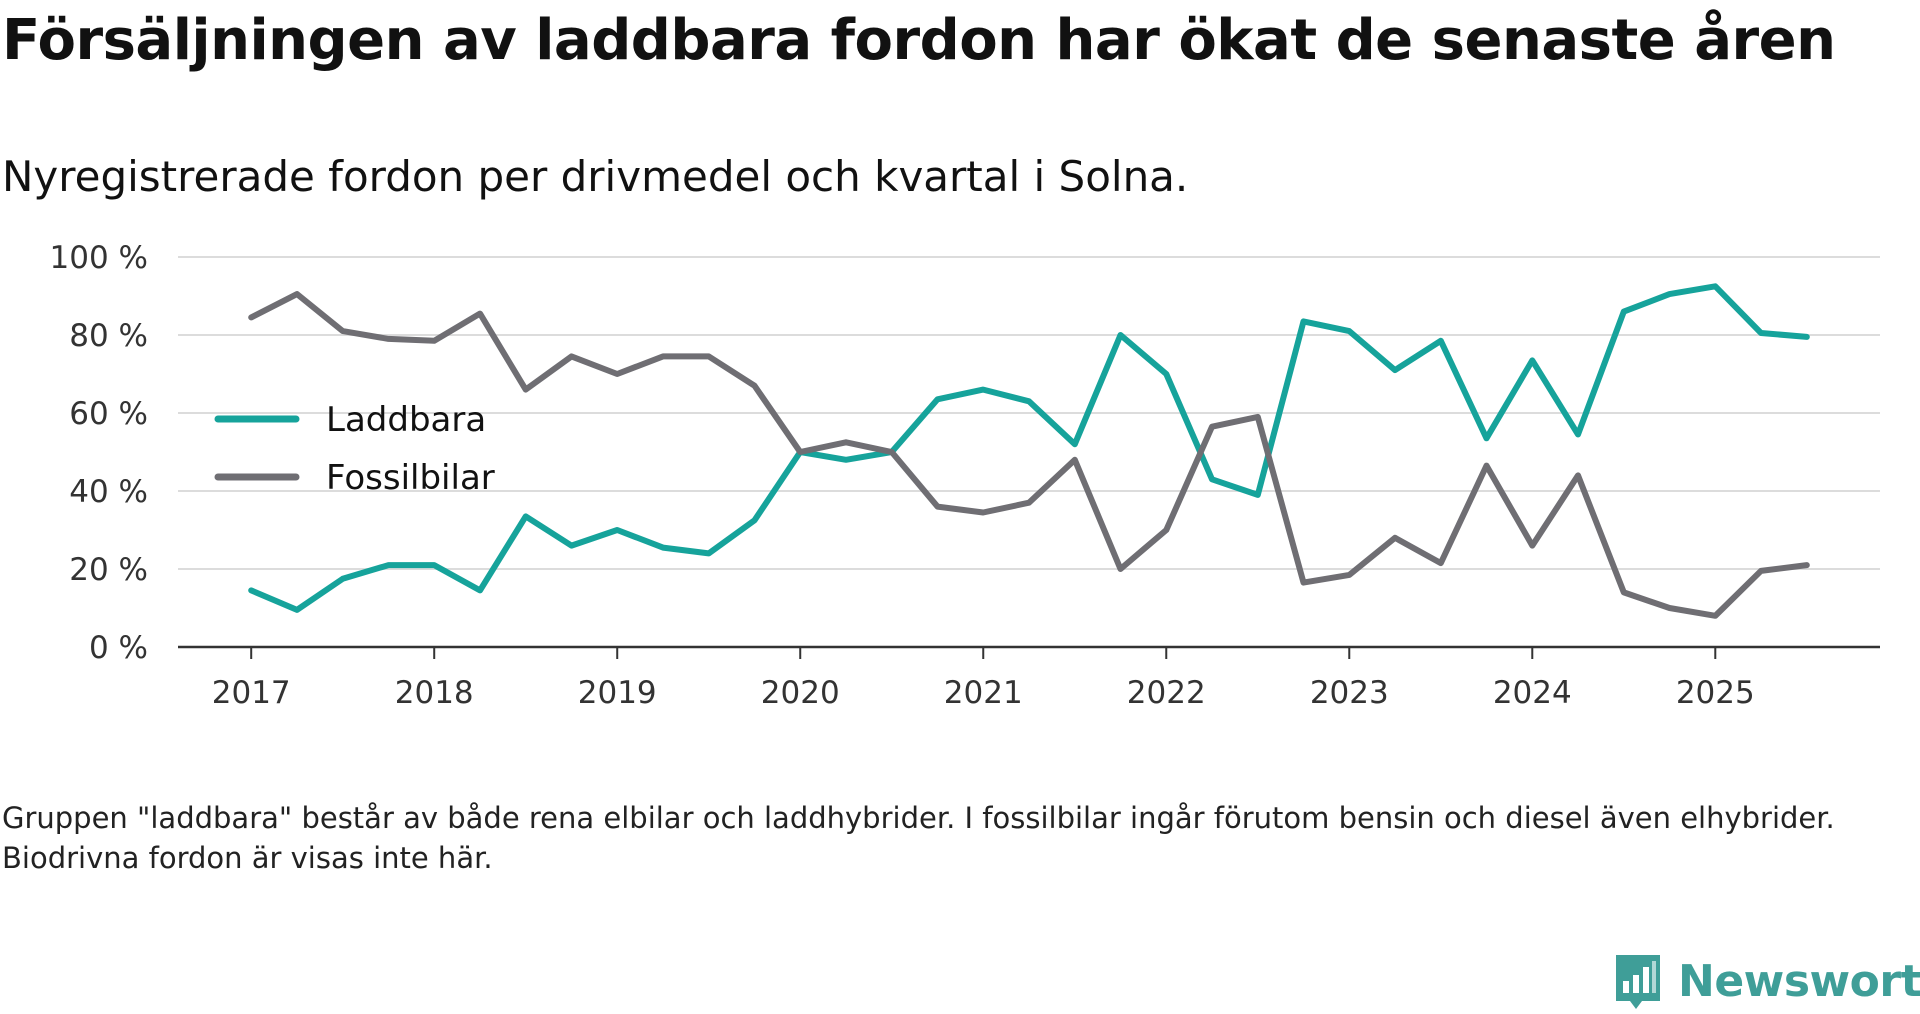 The height and width of the screenshot is (1014, 1920). What do you see at coordinates (99, 453) in the screenshot?
I see `y-axis: 0 % 20 % 40 % 60 % 80 % 100 %` at bounding box center [99, 453].